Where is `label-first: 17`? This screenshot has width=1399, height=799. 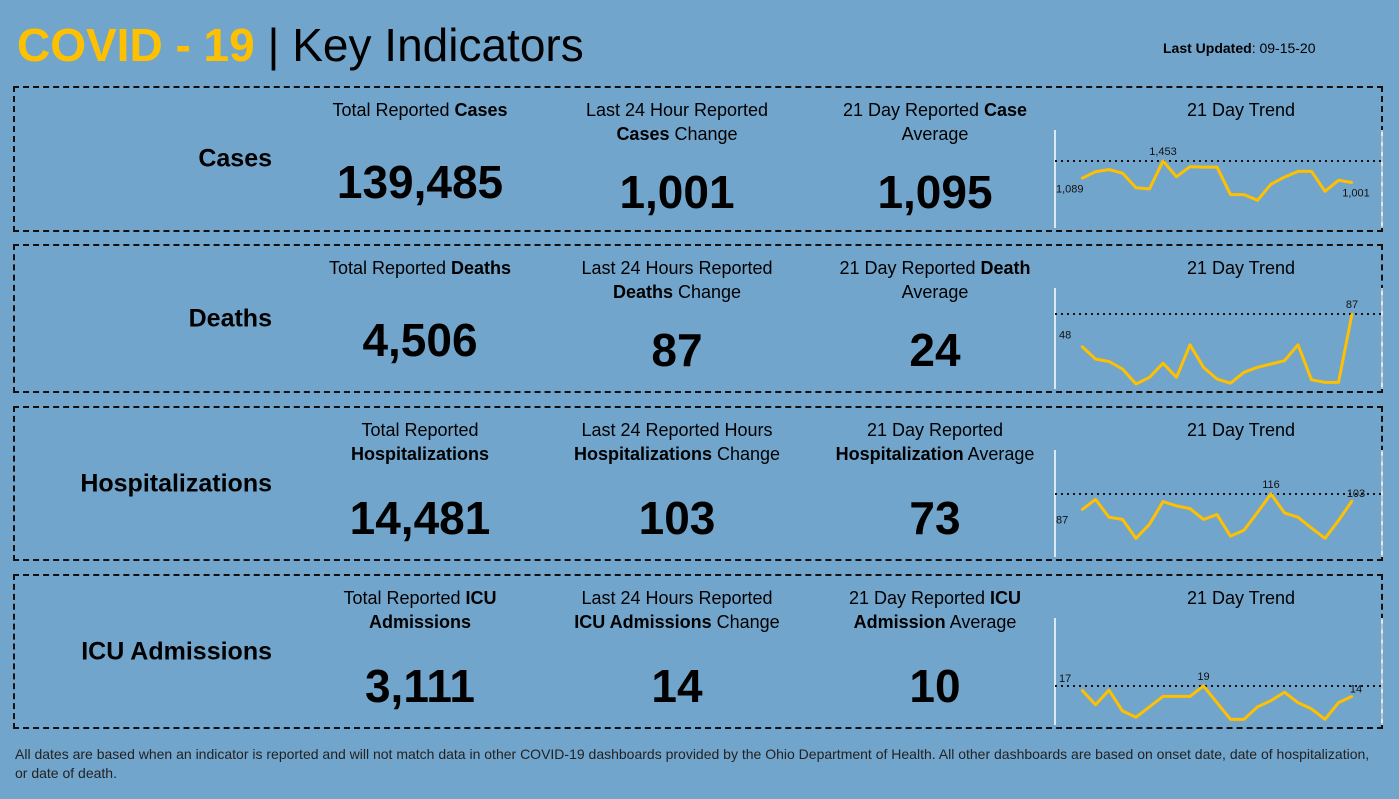
label-first: 17 is located at coordinates (1065, 679).